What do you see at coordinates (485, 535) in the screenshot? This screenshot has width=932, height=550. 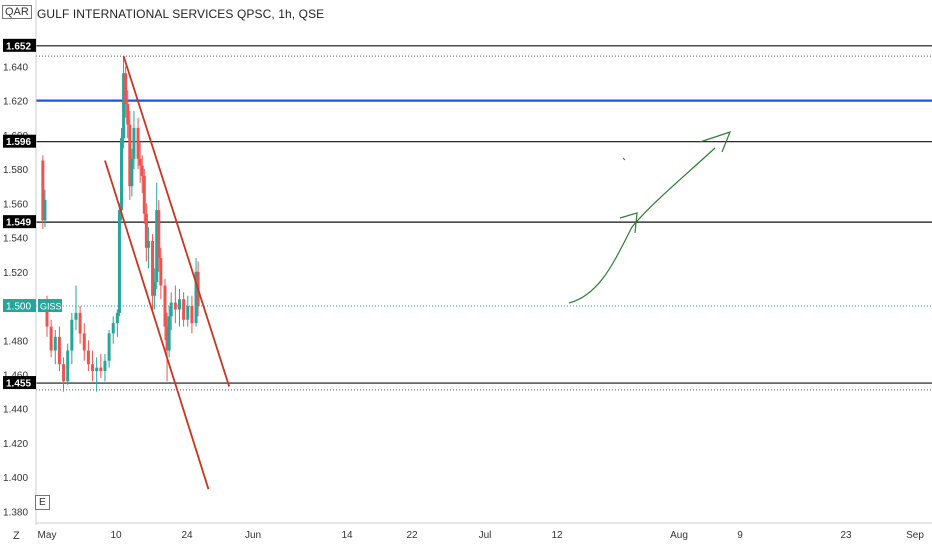 I see `x-tick-label: Jul` at bounding box center [485, 535].